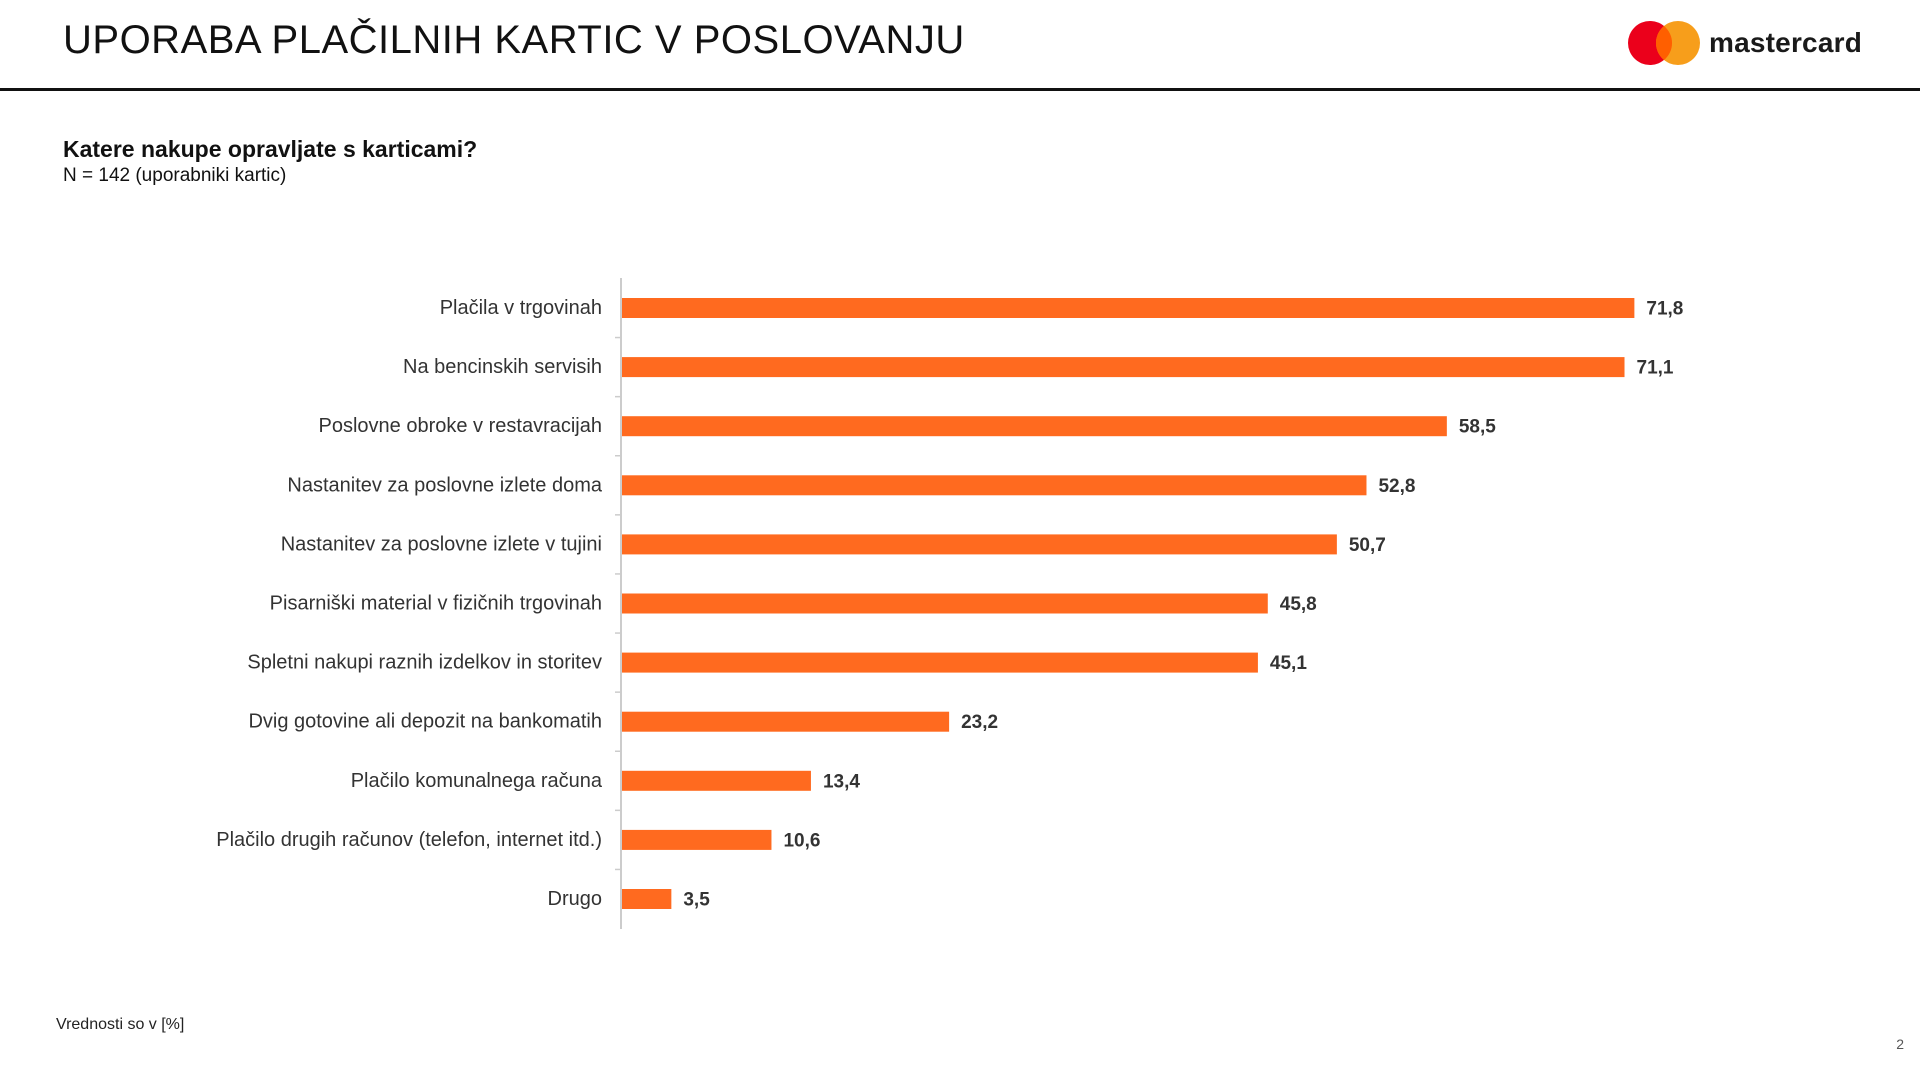 The height and width of the screenshot is (1080, 1920). What do you see at coordinates (460, 426) in the screenshot?
I see `category-label: Poslovne obroke v restavracijah` at bounding box center [460, 426].